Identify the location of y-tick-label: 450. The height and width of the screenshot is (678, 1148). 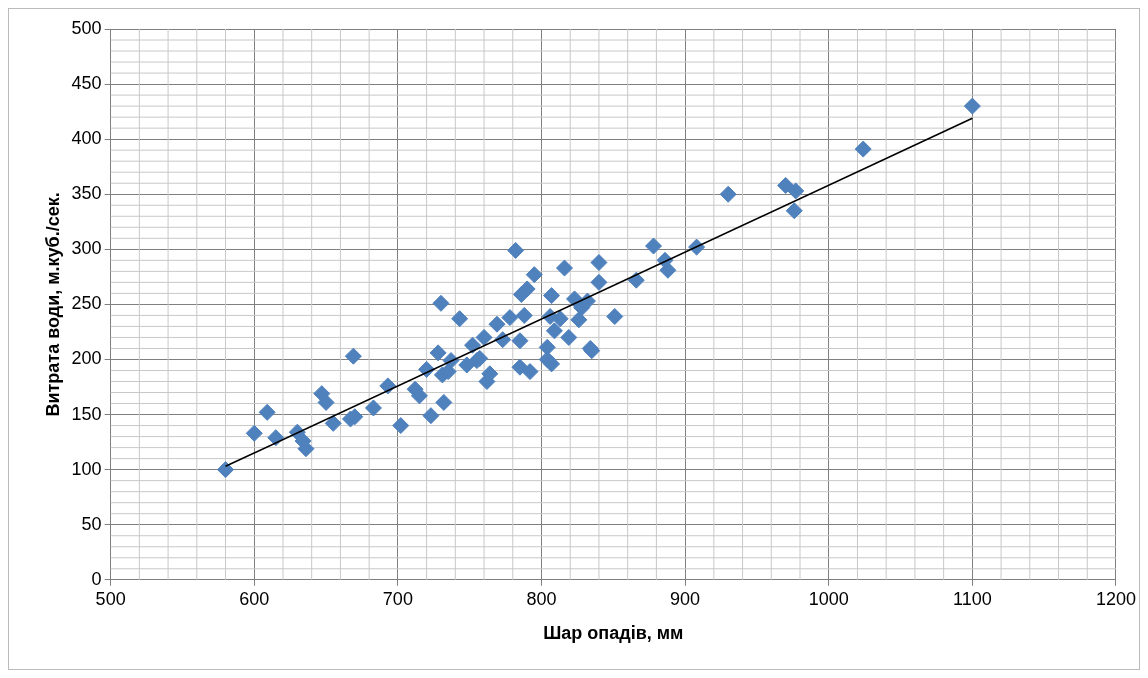
(86, 83).